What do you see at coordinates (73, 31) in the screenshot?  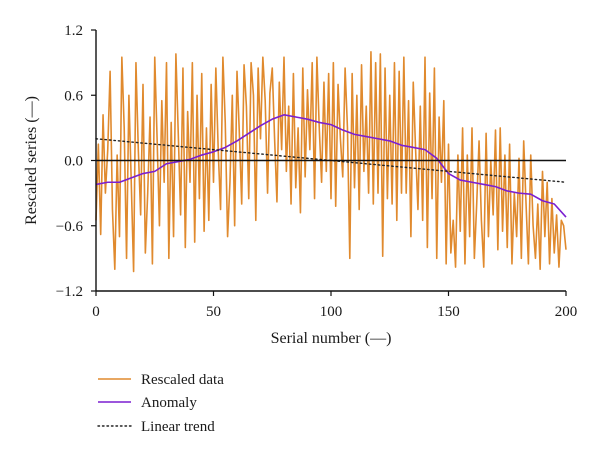 I see `y-tick-label: 1.2` at bounding box center [73, 31].